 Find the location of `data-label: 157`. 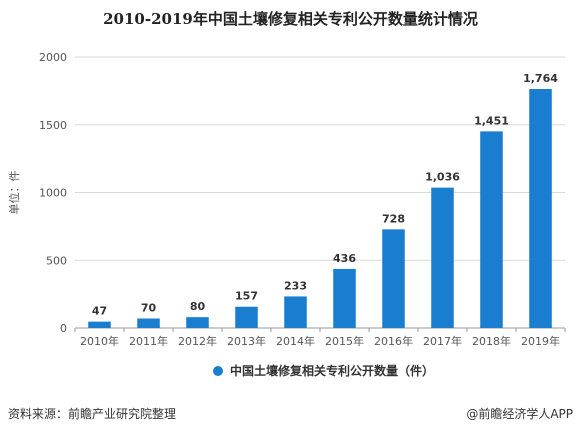

data-label: 157 is located at coordinates (246, 296).